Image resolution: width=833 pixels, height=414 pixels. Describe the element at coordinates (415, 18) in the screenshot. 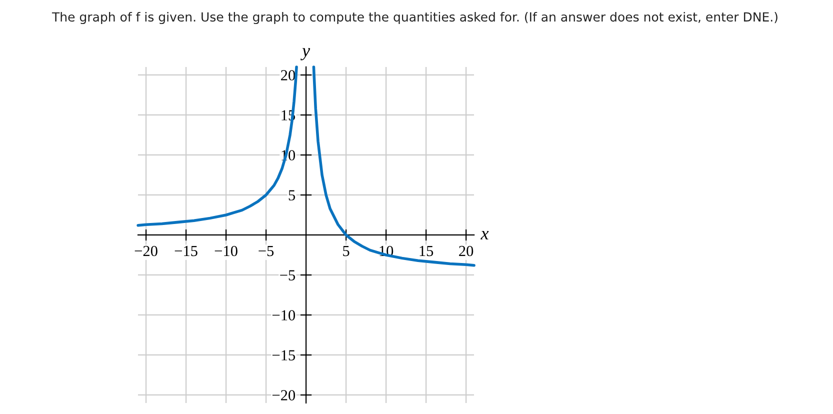

I see `chart-title: The graph of f is given. Use the graph to compute the quantities asked for. (If an answer does not exist, enter DNE.)` at that location.